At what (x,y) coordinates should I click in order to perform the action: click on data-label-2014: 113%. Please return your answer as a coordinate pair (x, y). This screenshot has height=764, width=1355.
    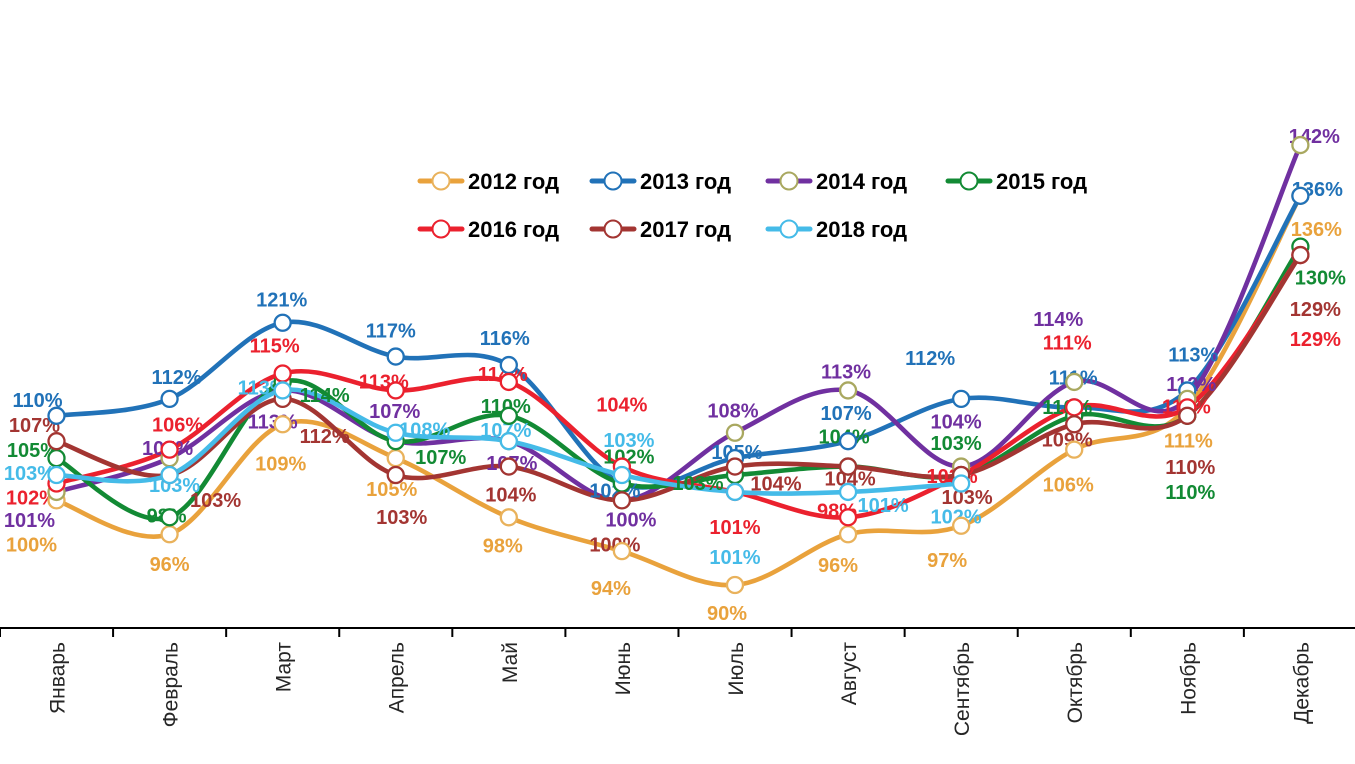
    Looking at the image, I should click on (846, 372).